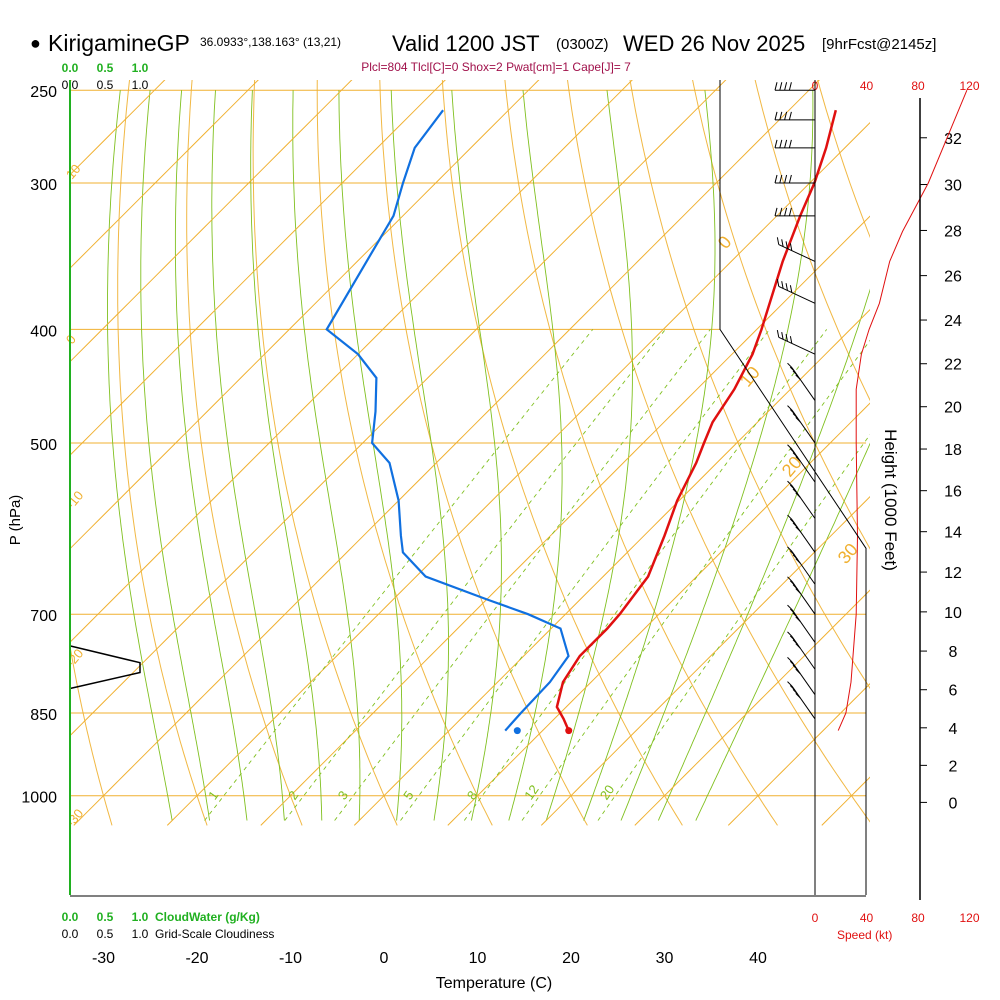 Image resolution: width=1000 pixels, height=1000 pixels. What do you see at coordinates (569, 731) in the screenshot?
I see `surface-temperature-dot` at bounding box center [569, 731].